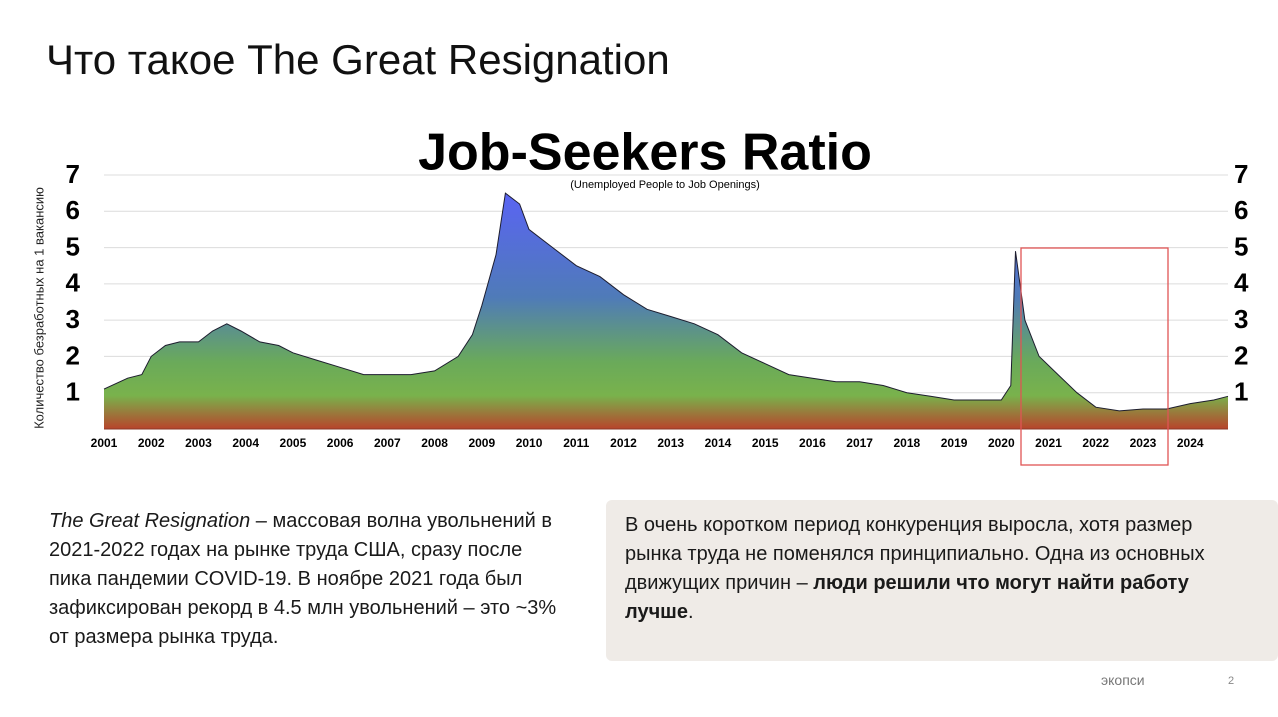 Image resolution: width=1278 pixels, height=717 pixels. Describe the element at coordinates (954, 443) in the screenshot. I see `x-tick-label: 2019` at that location.